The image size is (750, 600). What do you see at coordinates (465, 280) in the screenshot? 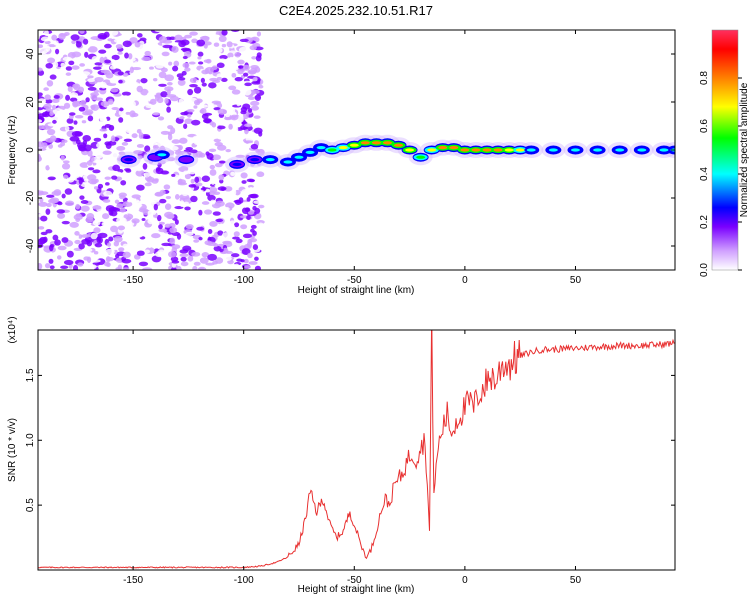
I see `spectrogram-x-tick-label: 0` at bounding box center [465, 280].